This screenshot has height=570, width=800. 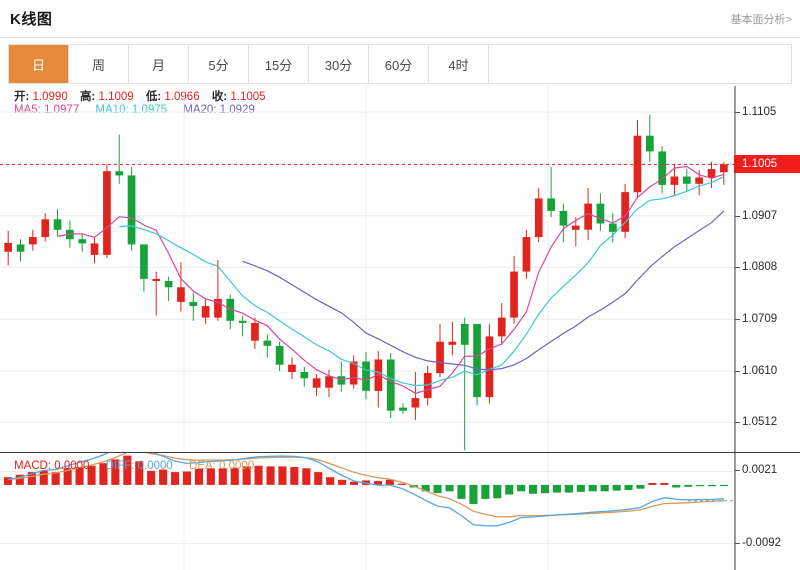 I want to click on tab-label: 30分, so click(x=338, y=65).